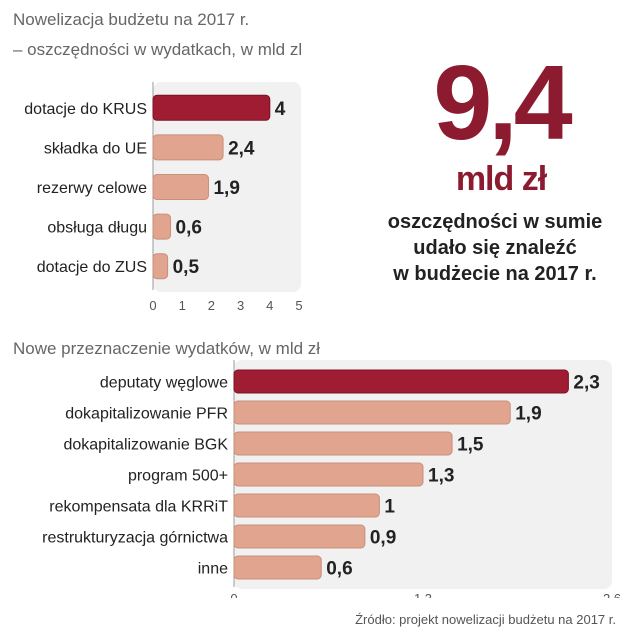  I want to click on category-label: dotacje do KRUS, so click(85, 109).